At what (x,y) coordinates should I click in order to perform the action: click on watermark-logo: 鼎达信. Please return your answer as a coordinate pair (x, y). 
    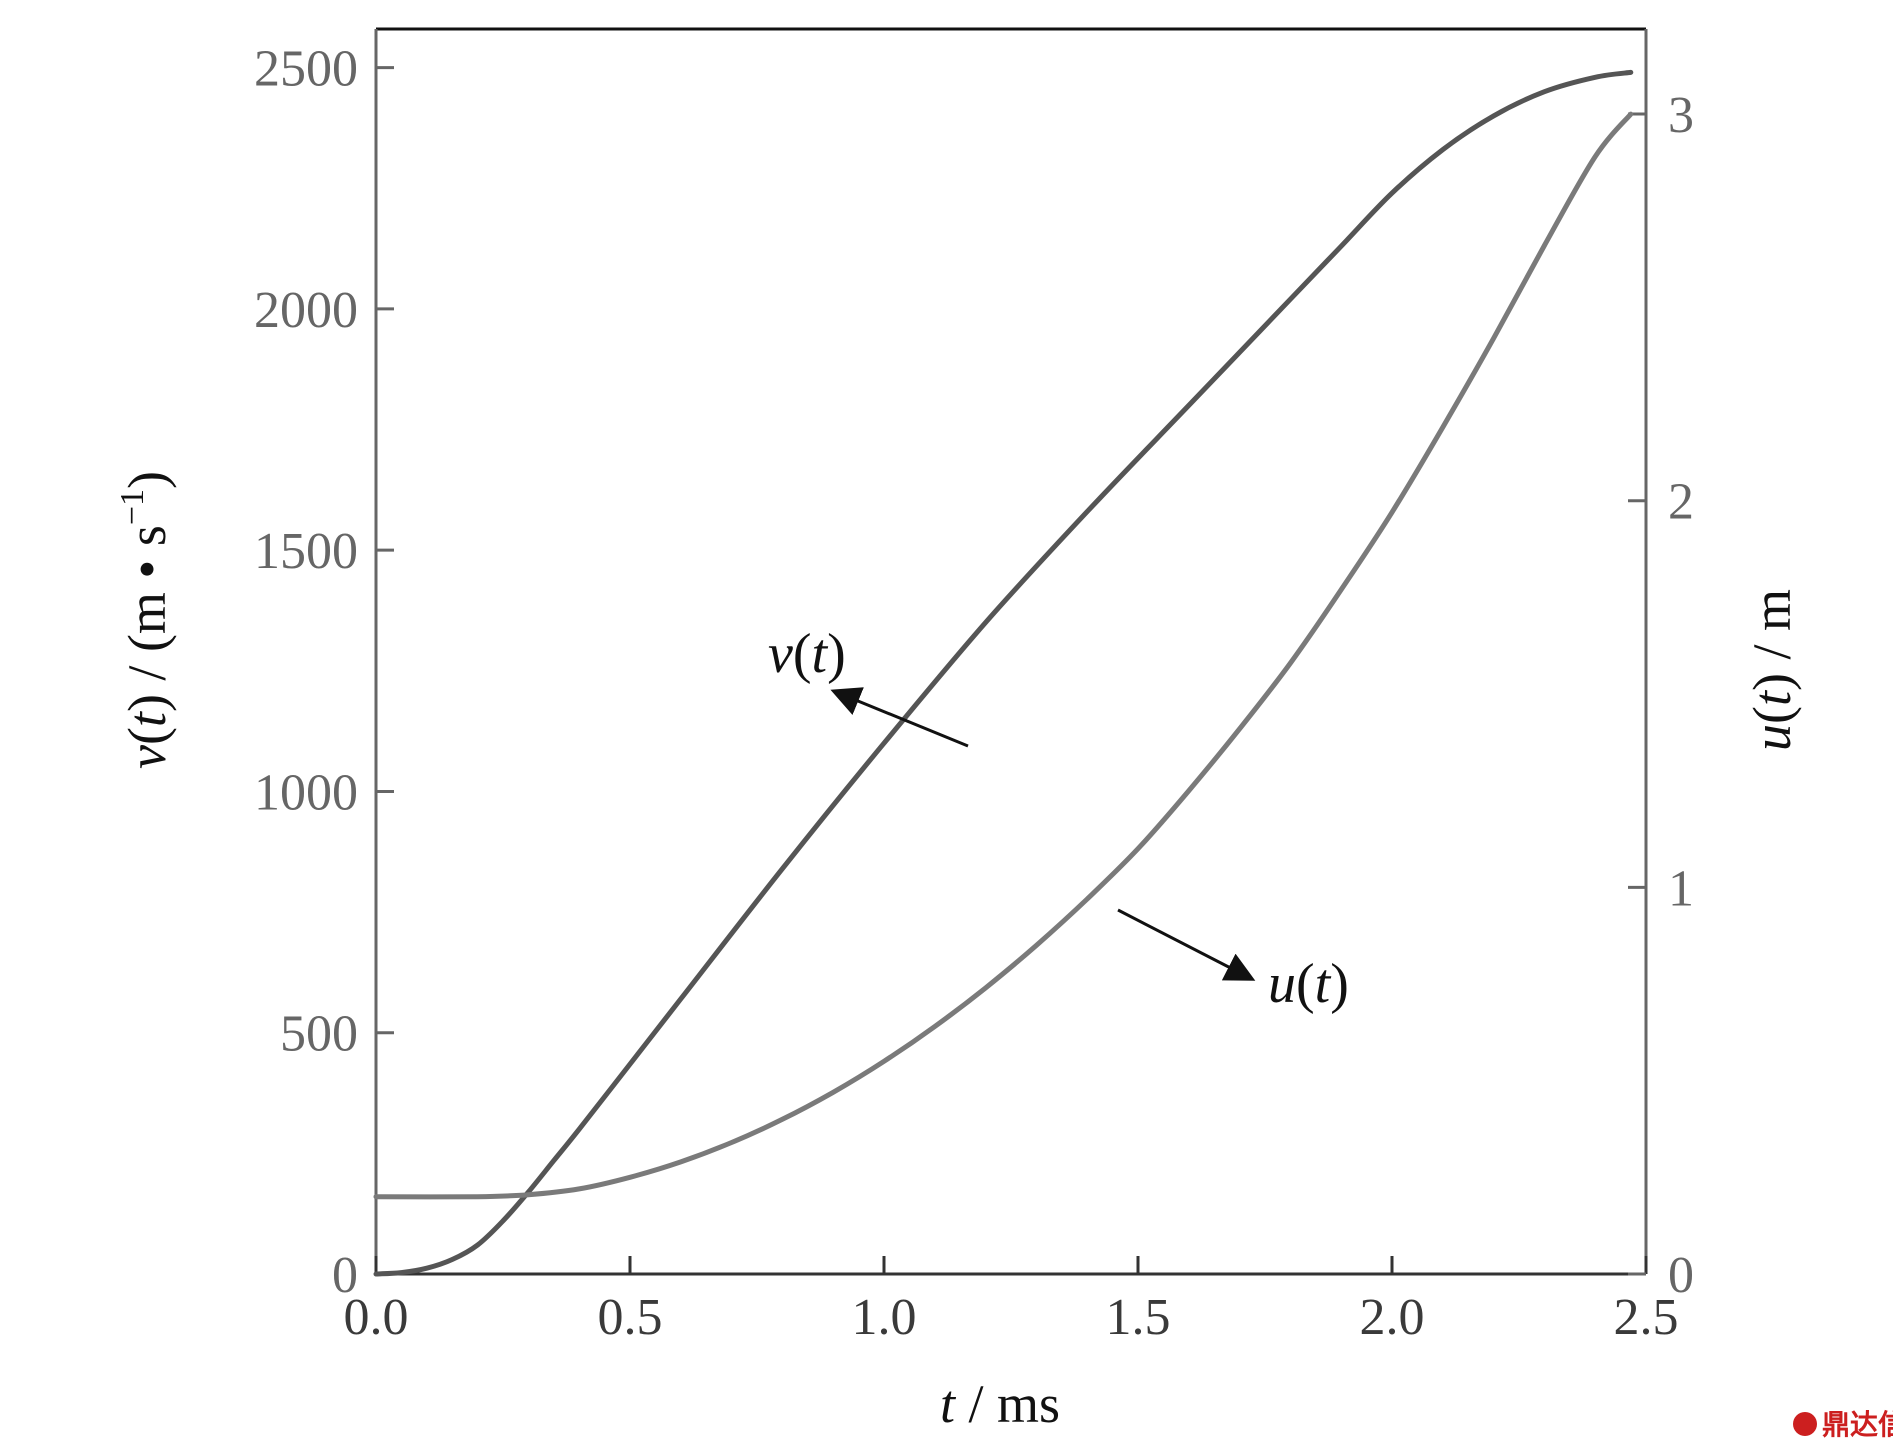
    Looking at the image, I should click on (1843, 1424).